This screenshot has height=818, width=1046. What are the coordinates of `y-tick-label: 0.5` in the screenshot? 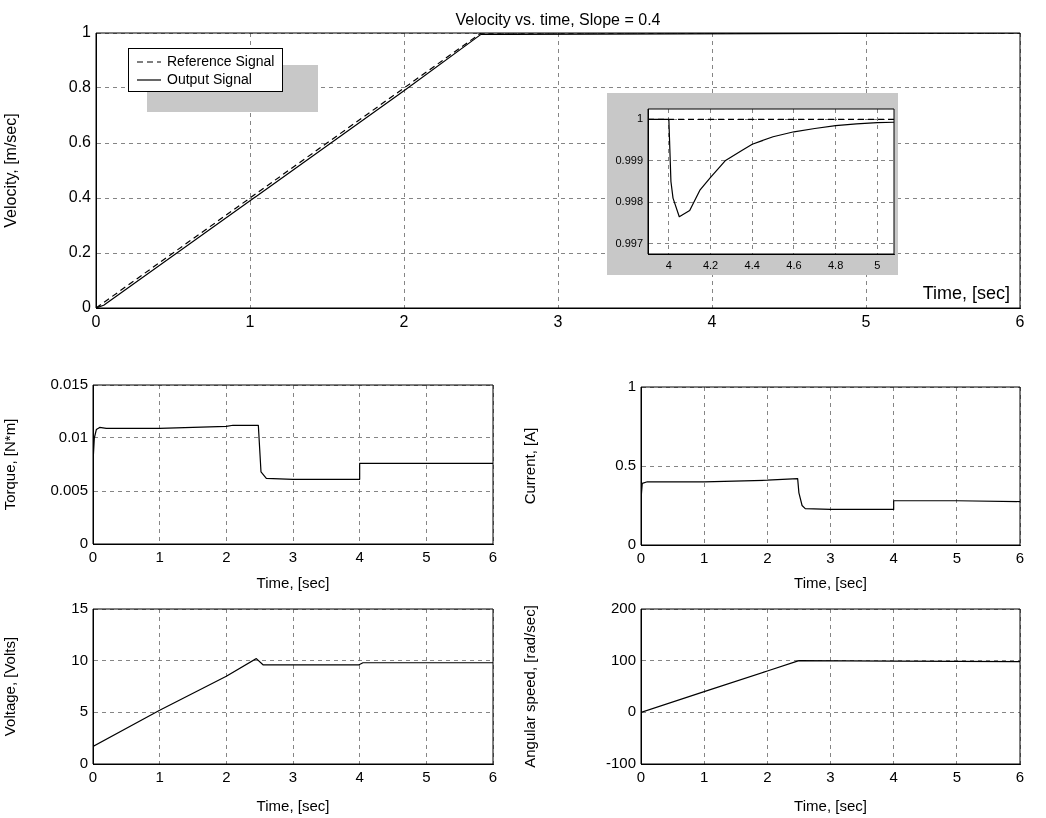 It's located at (625, 465).